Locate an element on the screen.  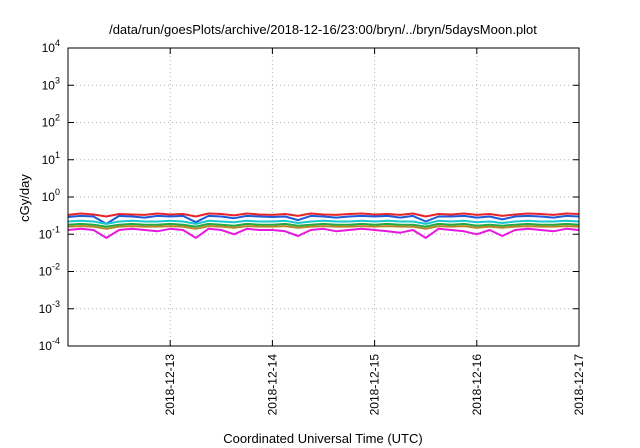
y-tick-label: 10⁻⁴ is located at coordinates (49, 344).